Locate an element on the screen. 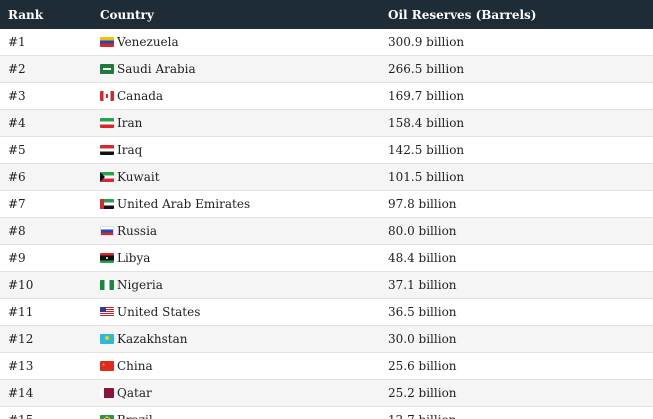  country-name: Qatar is located at coordinates (134, 393).